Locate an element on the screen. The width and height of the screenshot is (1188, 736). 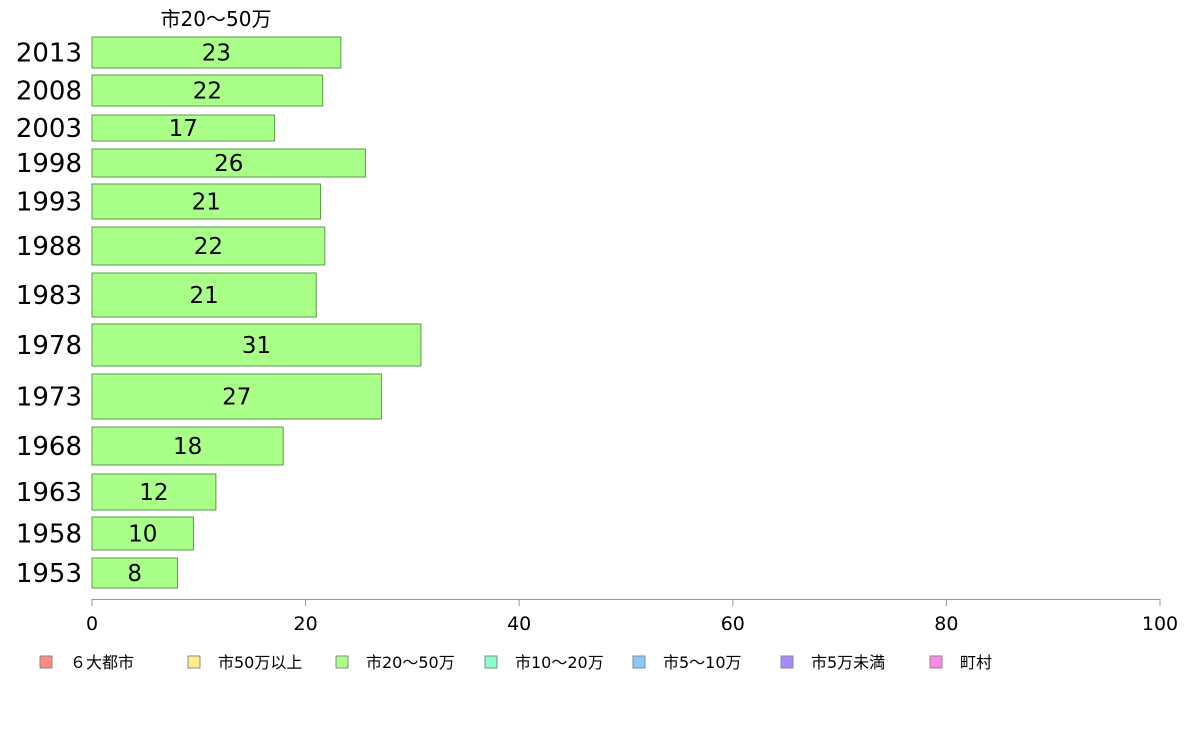
x-tick-label: 0 is located at coordinates (92, 624).